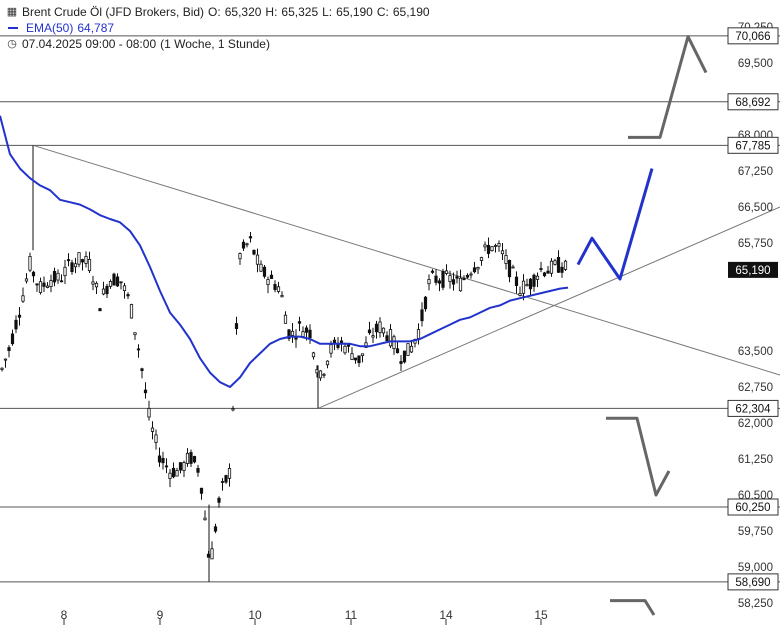 This screenshot has width=780, height=625. I want to click on x-tick-label: 14, so click(446, 615).